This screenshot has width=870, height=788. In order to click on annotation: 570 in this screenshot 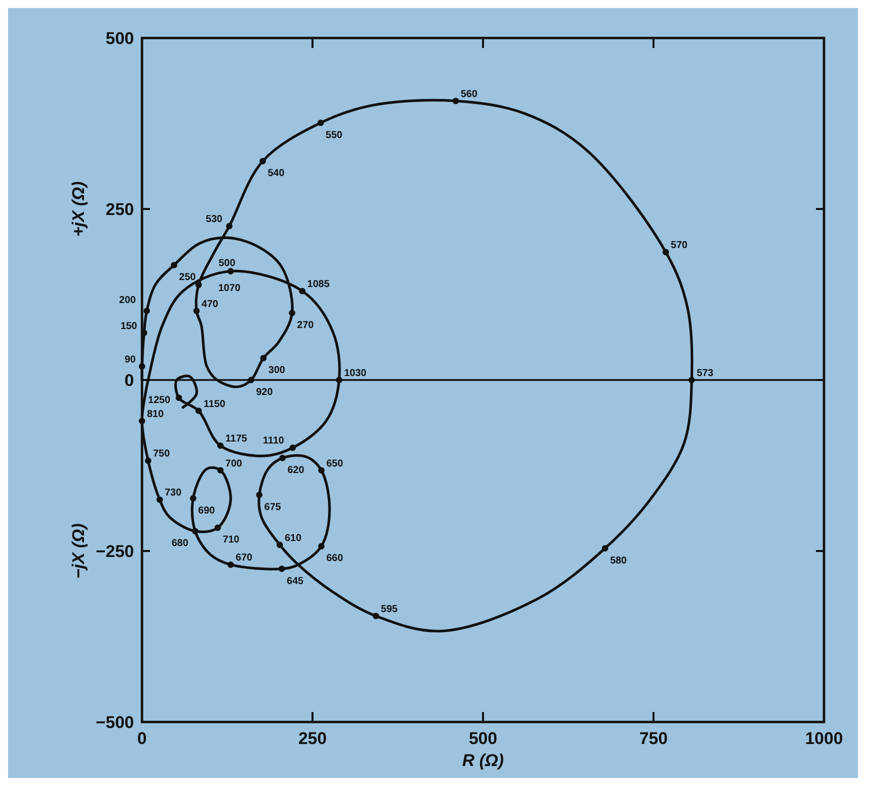, I will do `click(679, 246)`.